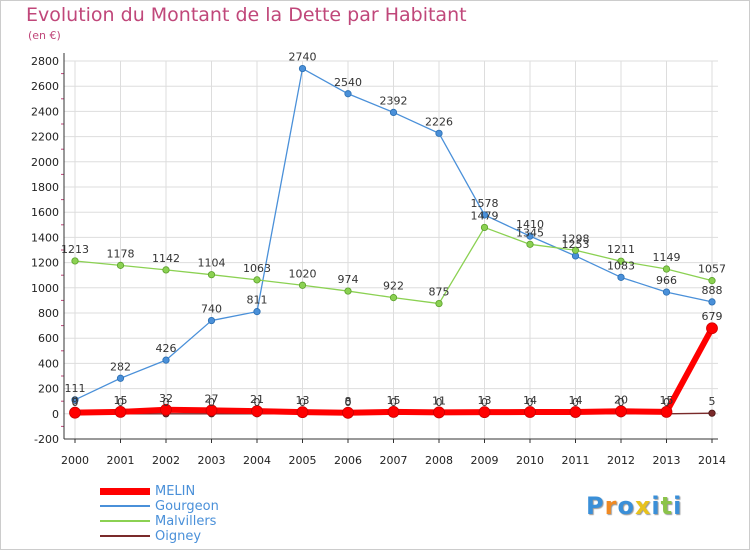 The height and width of the screenshot is (550, 750). Describe the element at coordinates (212, 263) in the screenshot. I see `data-label-malvillers: 1104` at that location.